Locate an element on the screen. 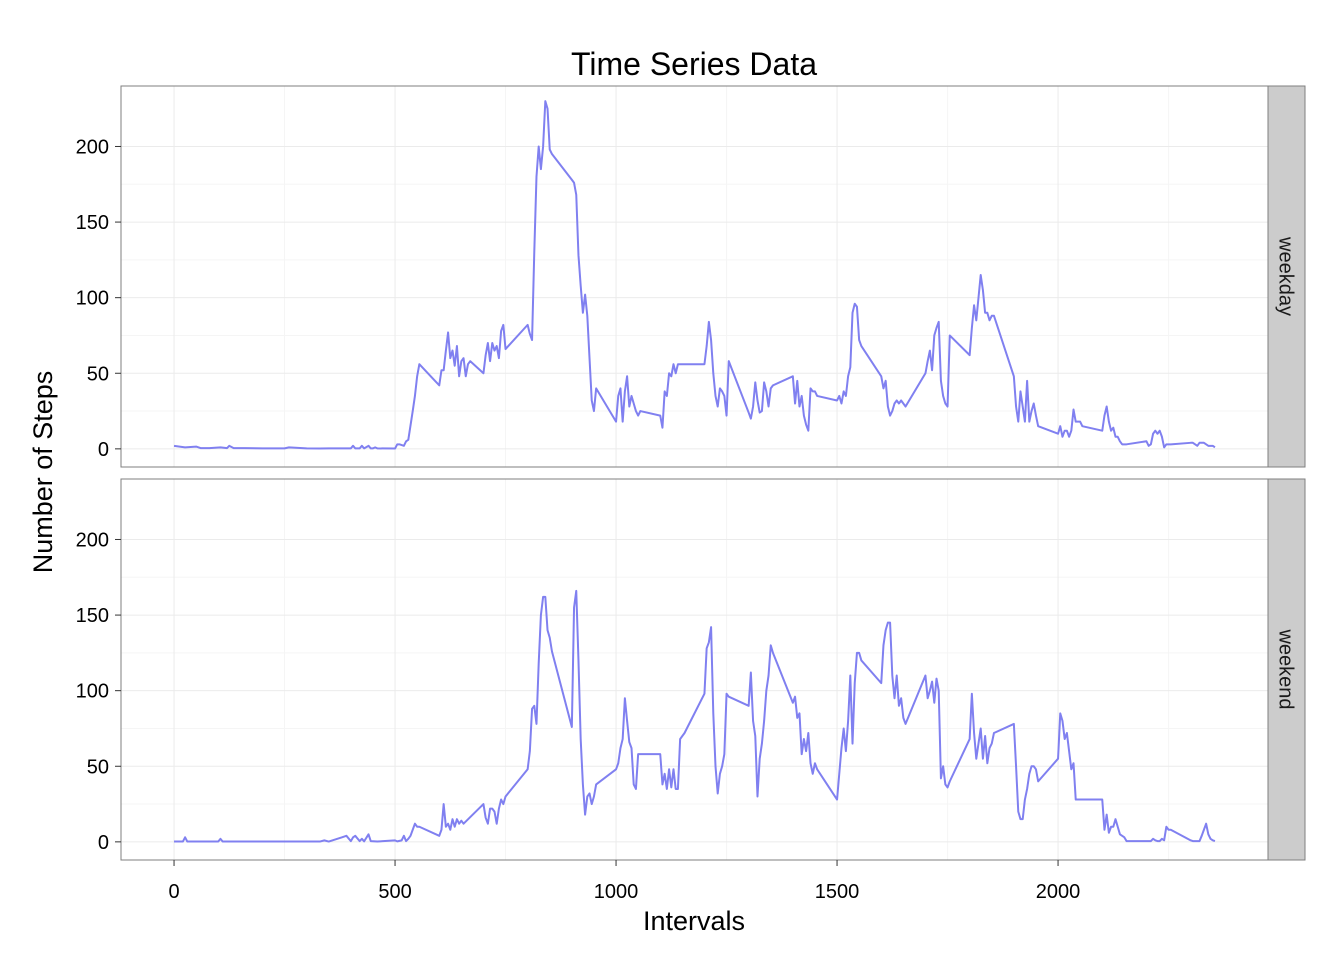 The width and height of the screenshot is (1344, 960). y-axis-title: Number of Steps is located at coordinates (43, 472).